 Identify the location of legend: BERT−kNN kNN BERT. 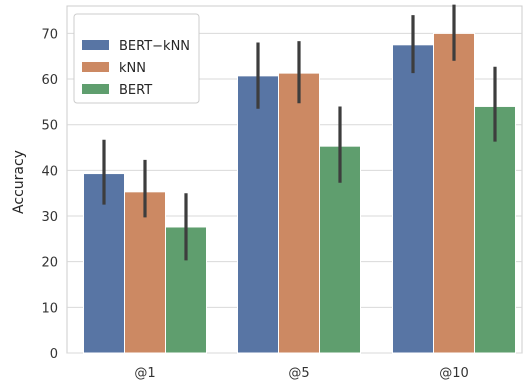
(136, 58).